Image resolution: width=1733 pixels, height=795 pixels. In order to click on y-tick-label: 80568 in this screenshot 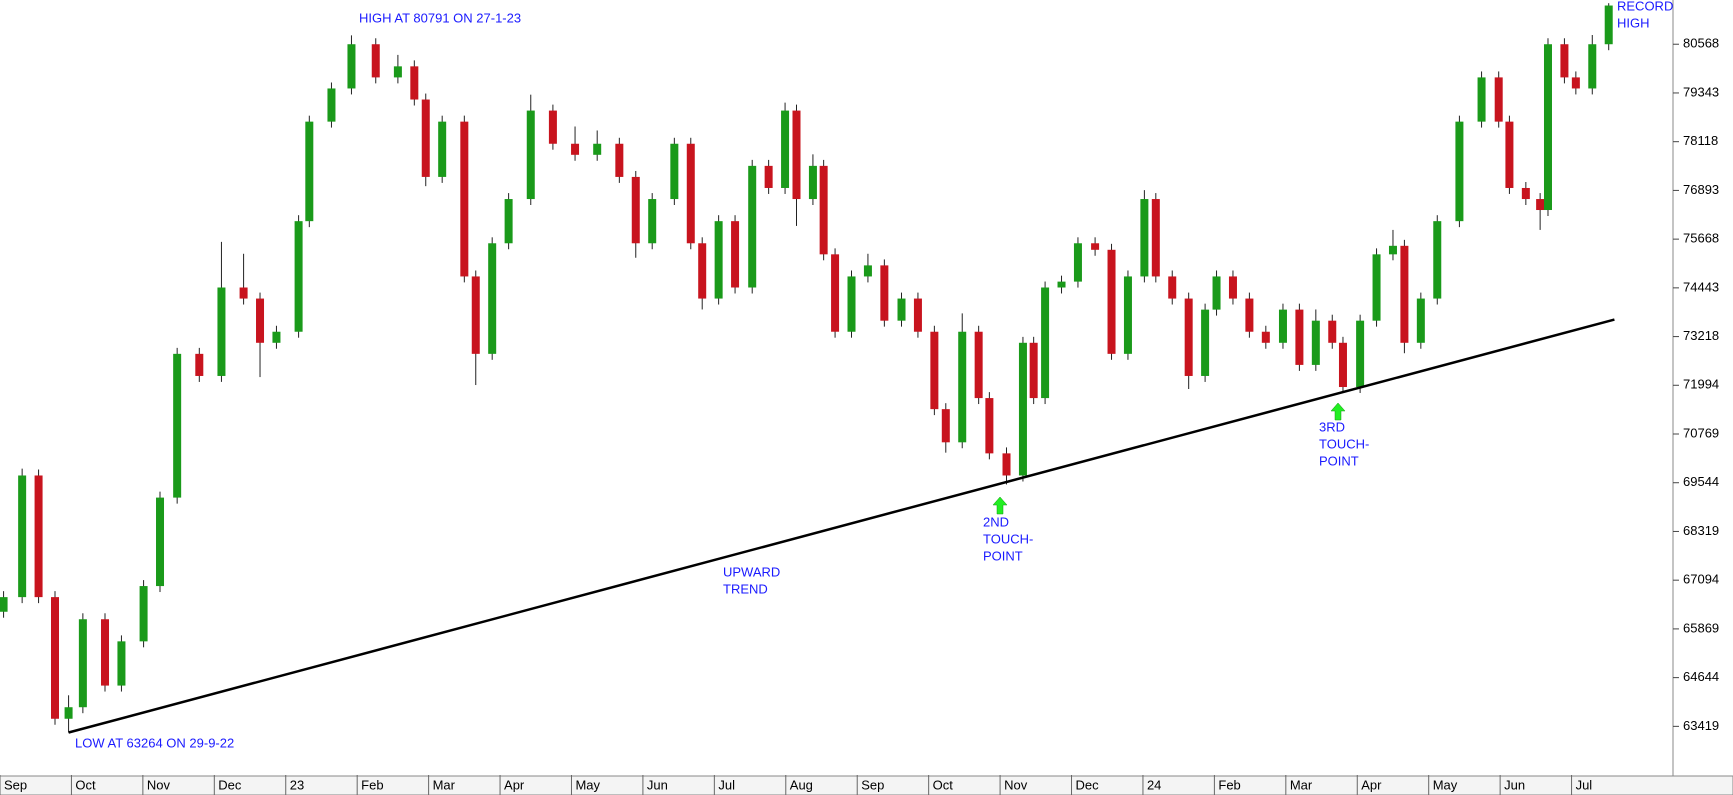, I will do `click(1701, 43)`.